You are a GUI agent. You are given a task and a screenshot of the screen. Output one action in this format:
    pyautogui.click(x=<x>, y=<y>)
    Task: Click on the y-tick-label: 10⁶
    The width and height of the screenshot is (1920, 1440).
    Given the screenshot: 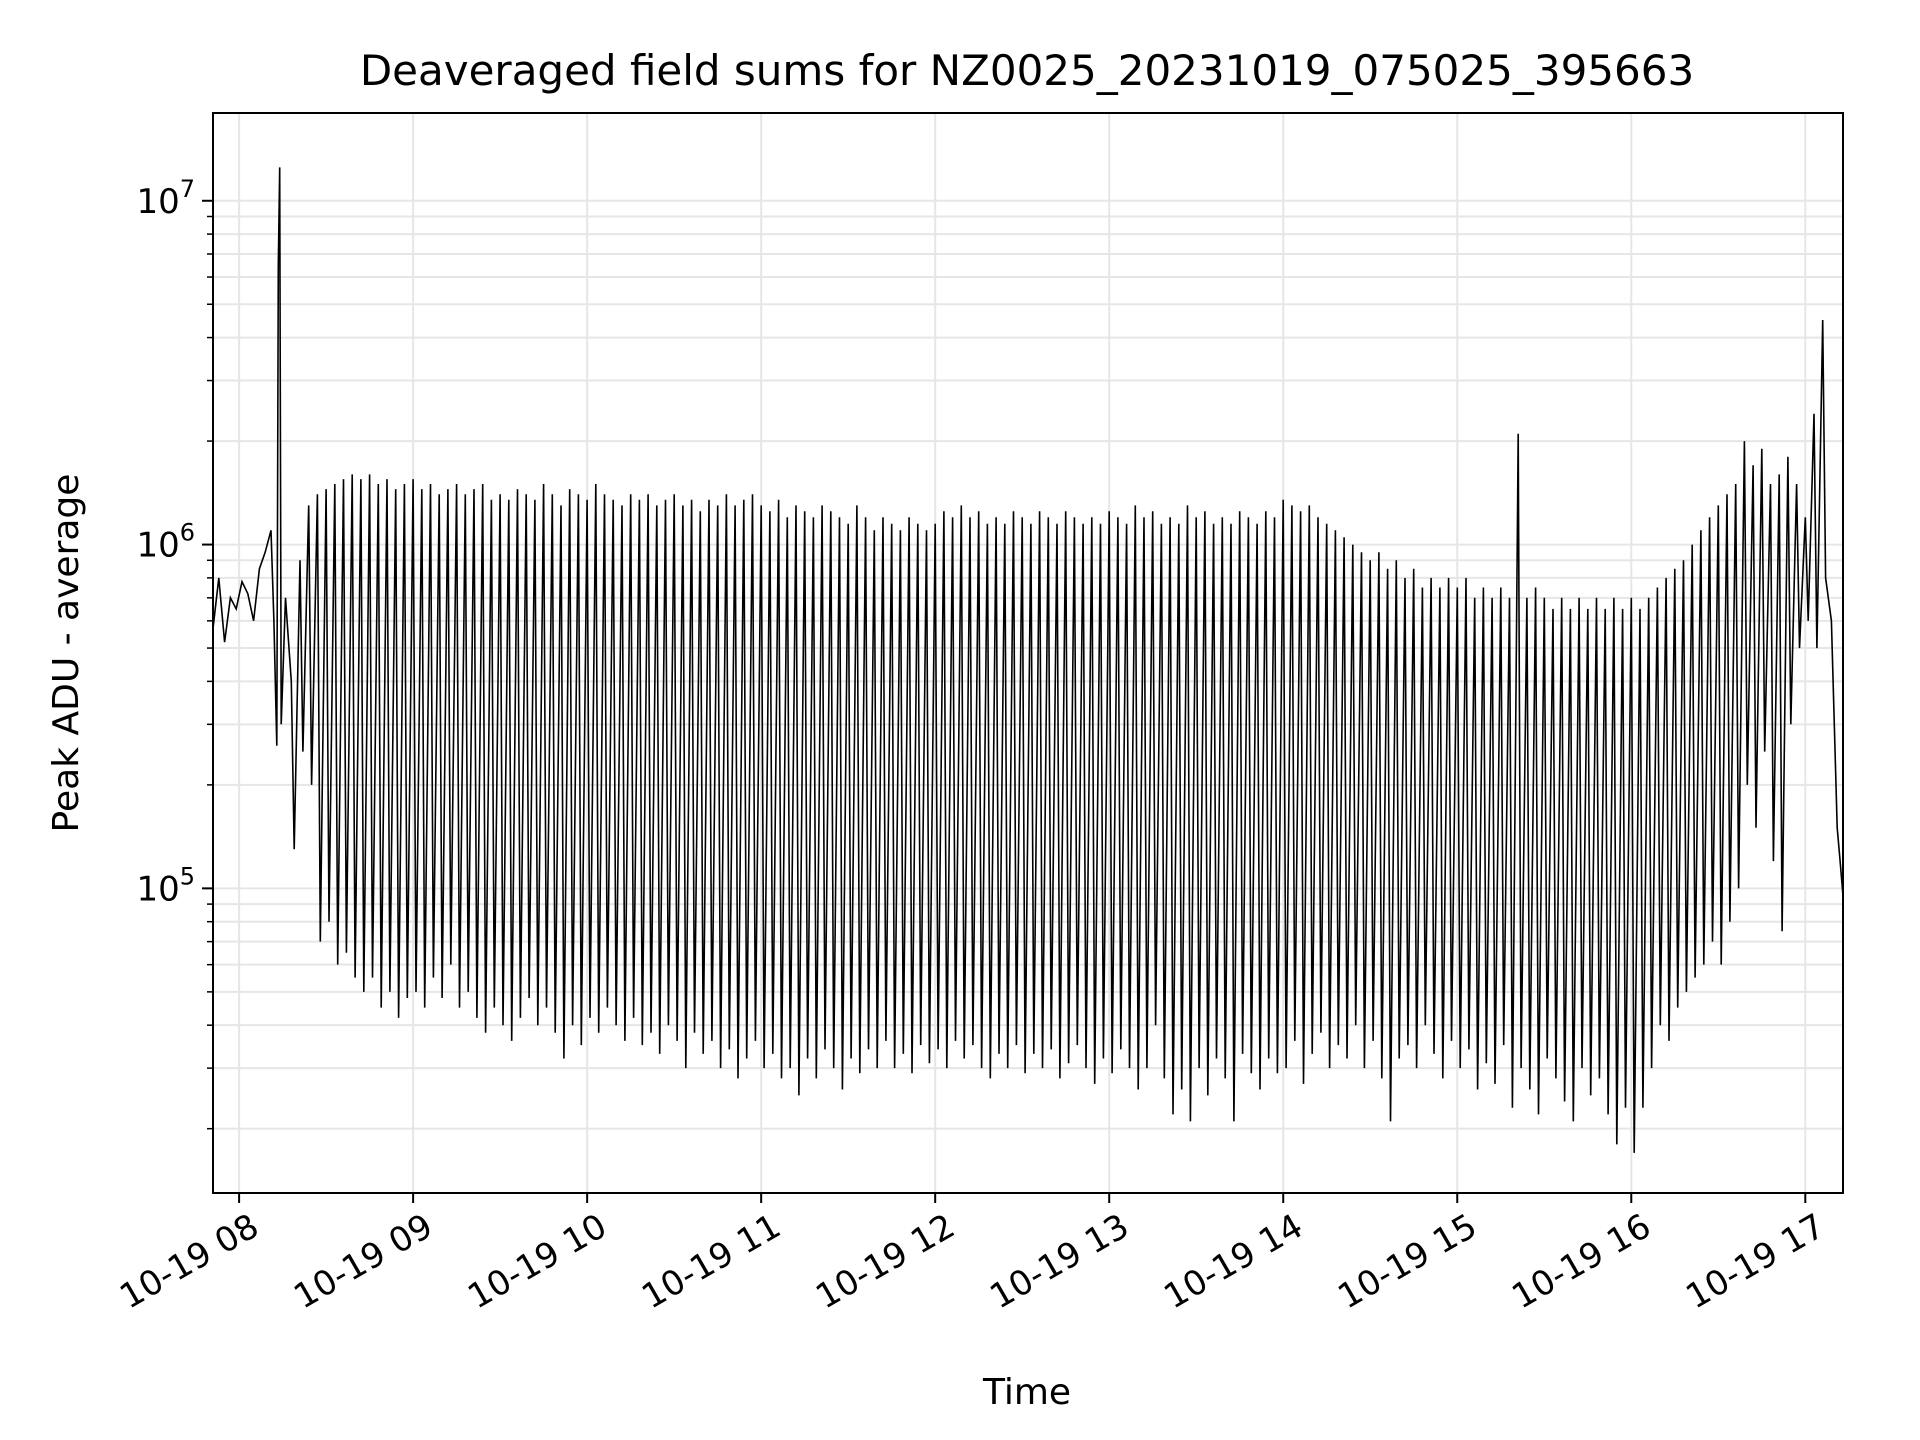 What is the action you would take?
    pyautogui.click(x=165, y=542)
    